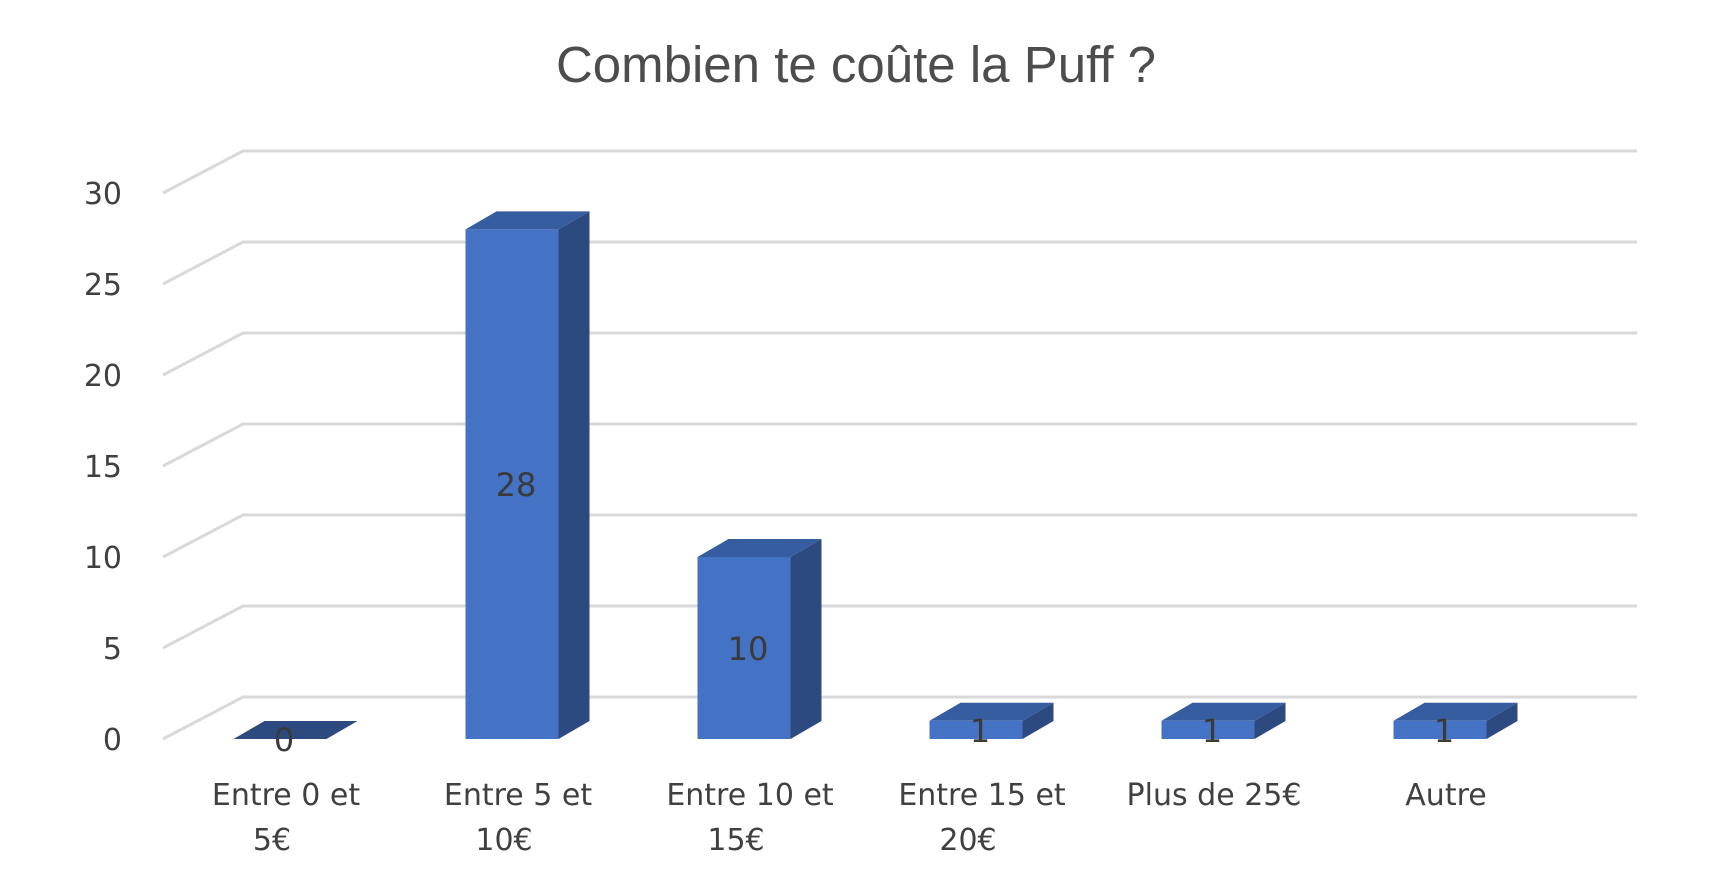 The image size is (1712, 886). What do you see at coordinates (748, 649) in the screenshot?
I see `data-label: 10` at bounding box center [748, 649].